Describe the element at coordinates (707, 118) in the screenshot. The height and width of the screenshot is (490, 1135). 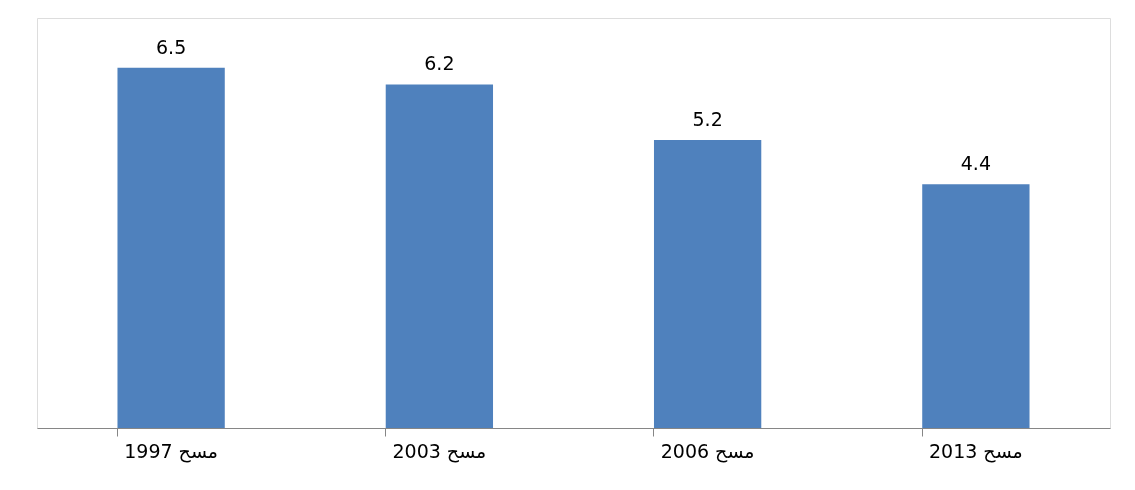
I see `data-label: 5.2` at that location.